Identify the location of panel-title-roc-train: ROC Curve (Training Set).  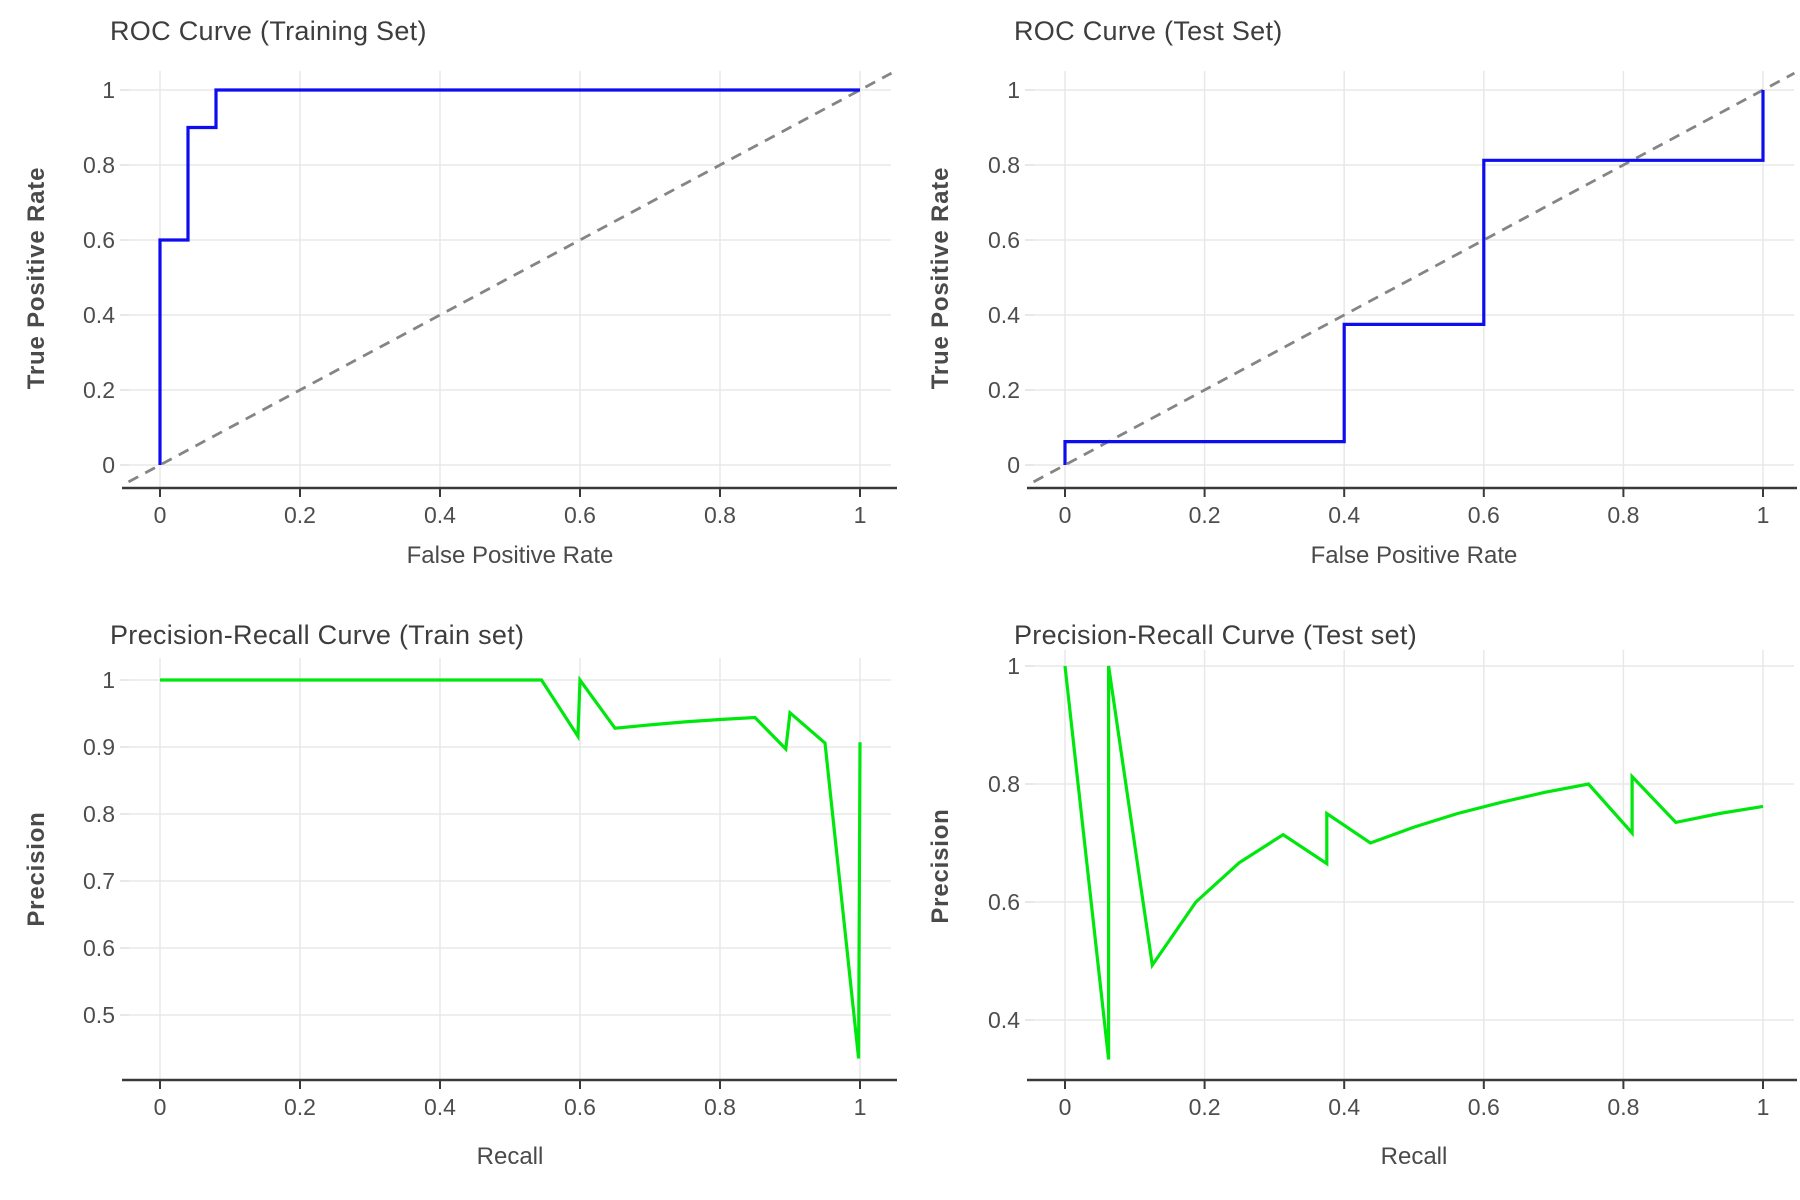
(268, 31).